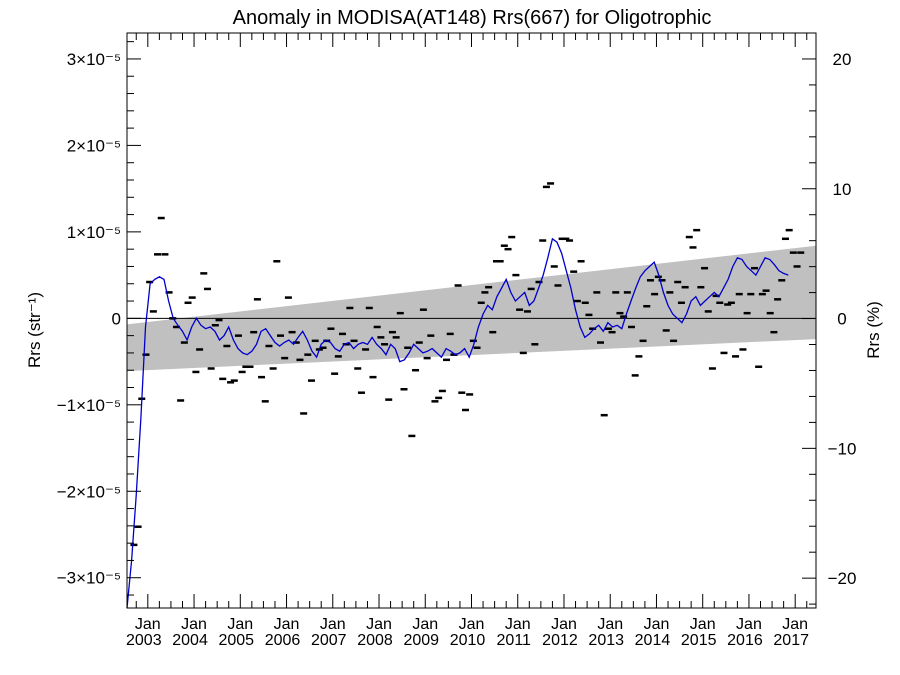  Describe the element at coordinates (468, 640) in the screenshot. I see `x-tick-label-year: 2010` at that location.